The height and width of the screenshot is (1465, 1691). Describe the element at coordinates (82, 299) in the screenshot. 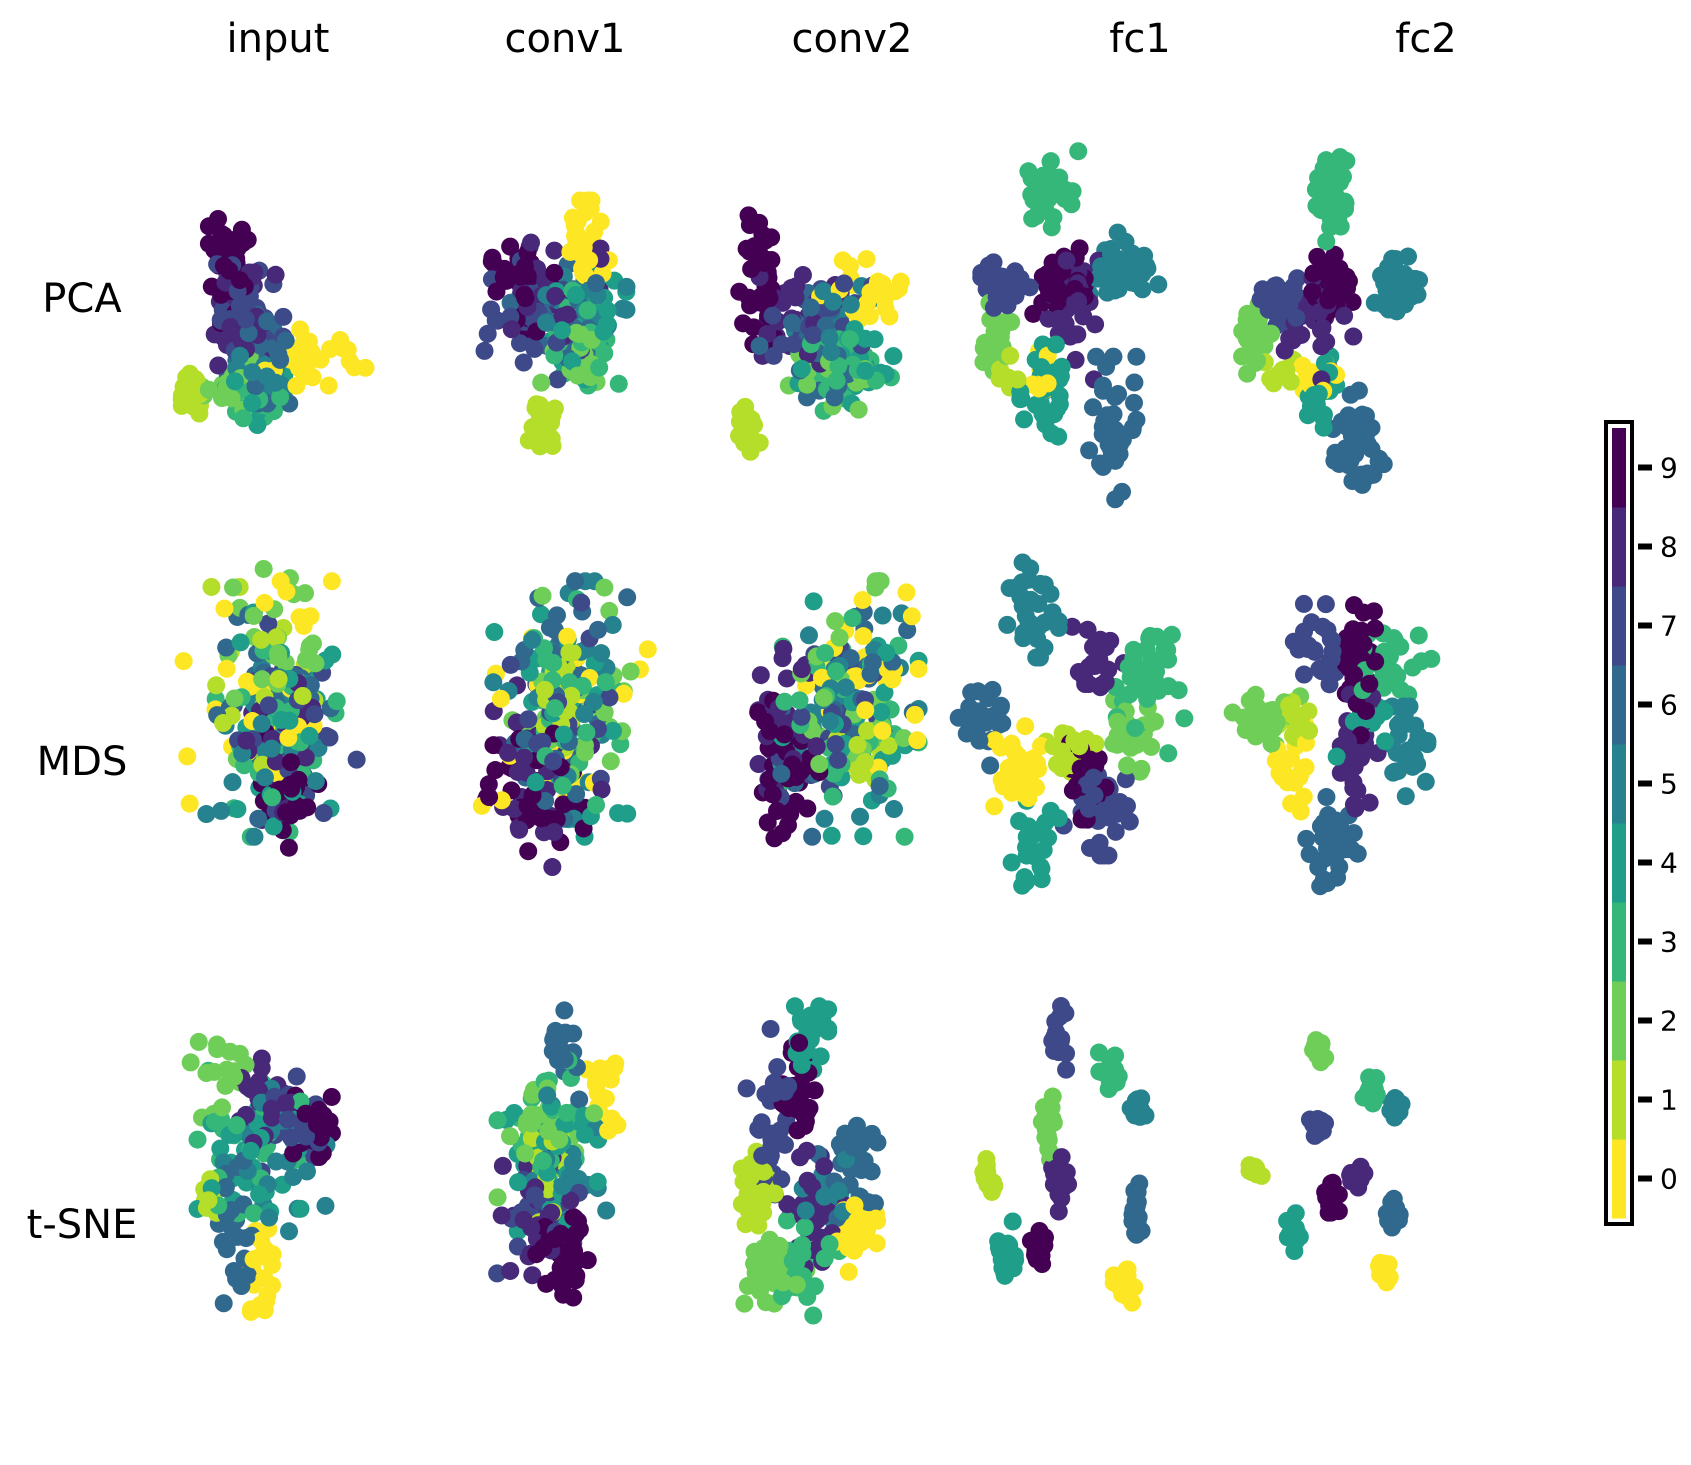

I see `row-title-pca: PCA` at that location.